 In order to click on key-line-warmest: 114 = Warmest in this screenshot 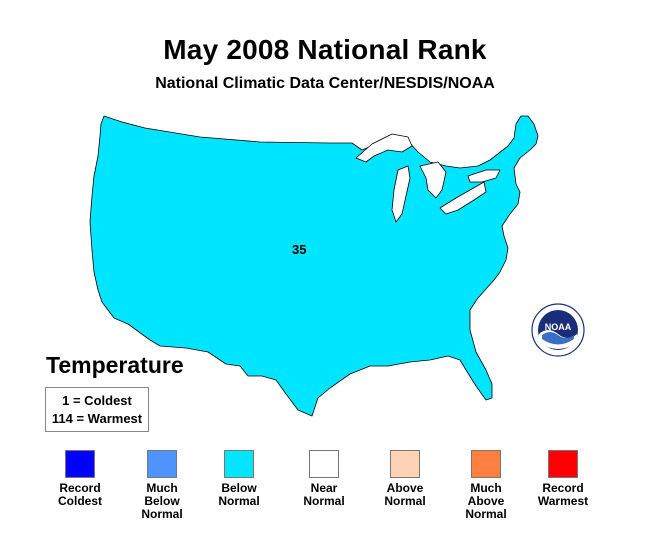, I will do `click(97, 418)`.